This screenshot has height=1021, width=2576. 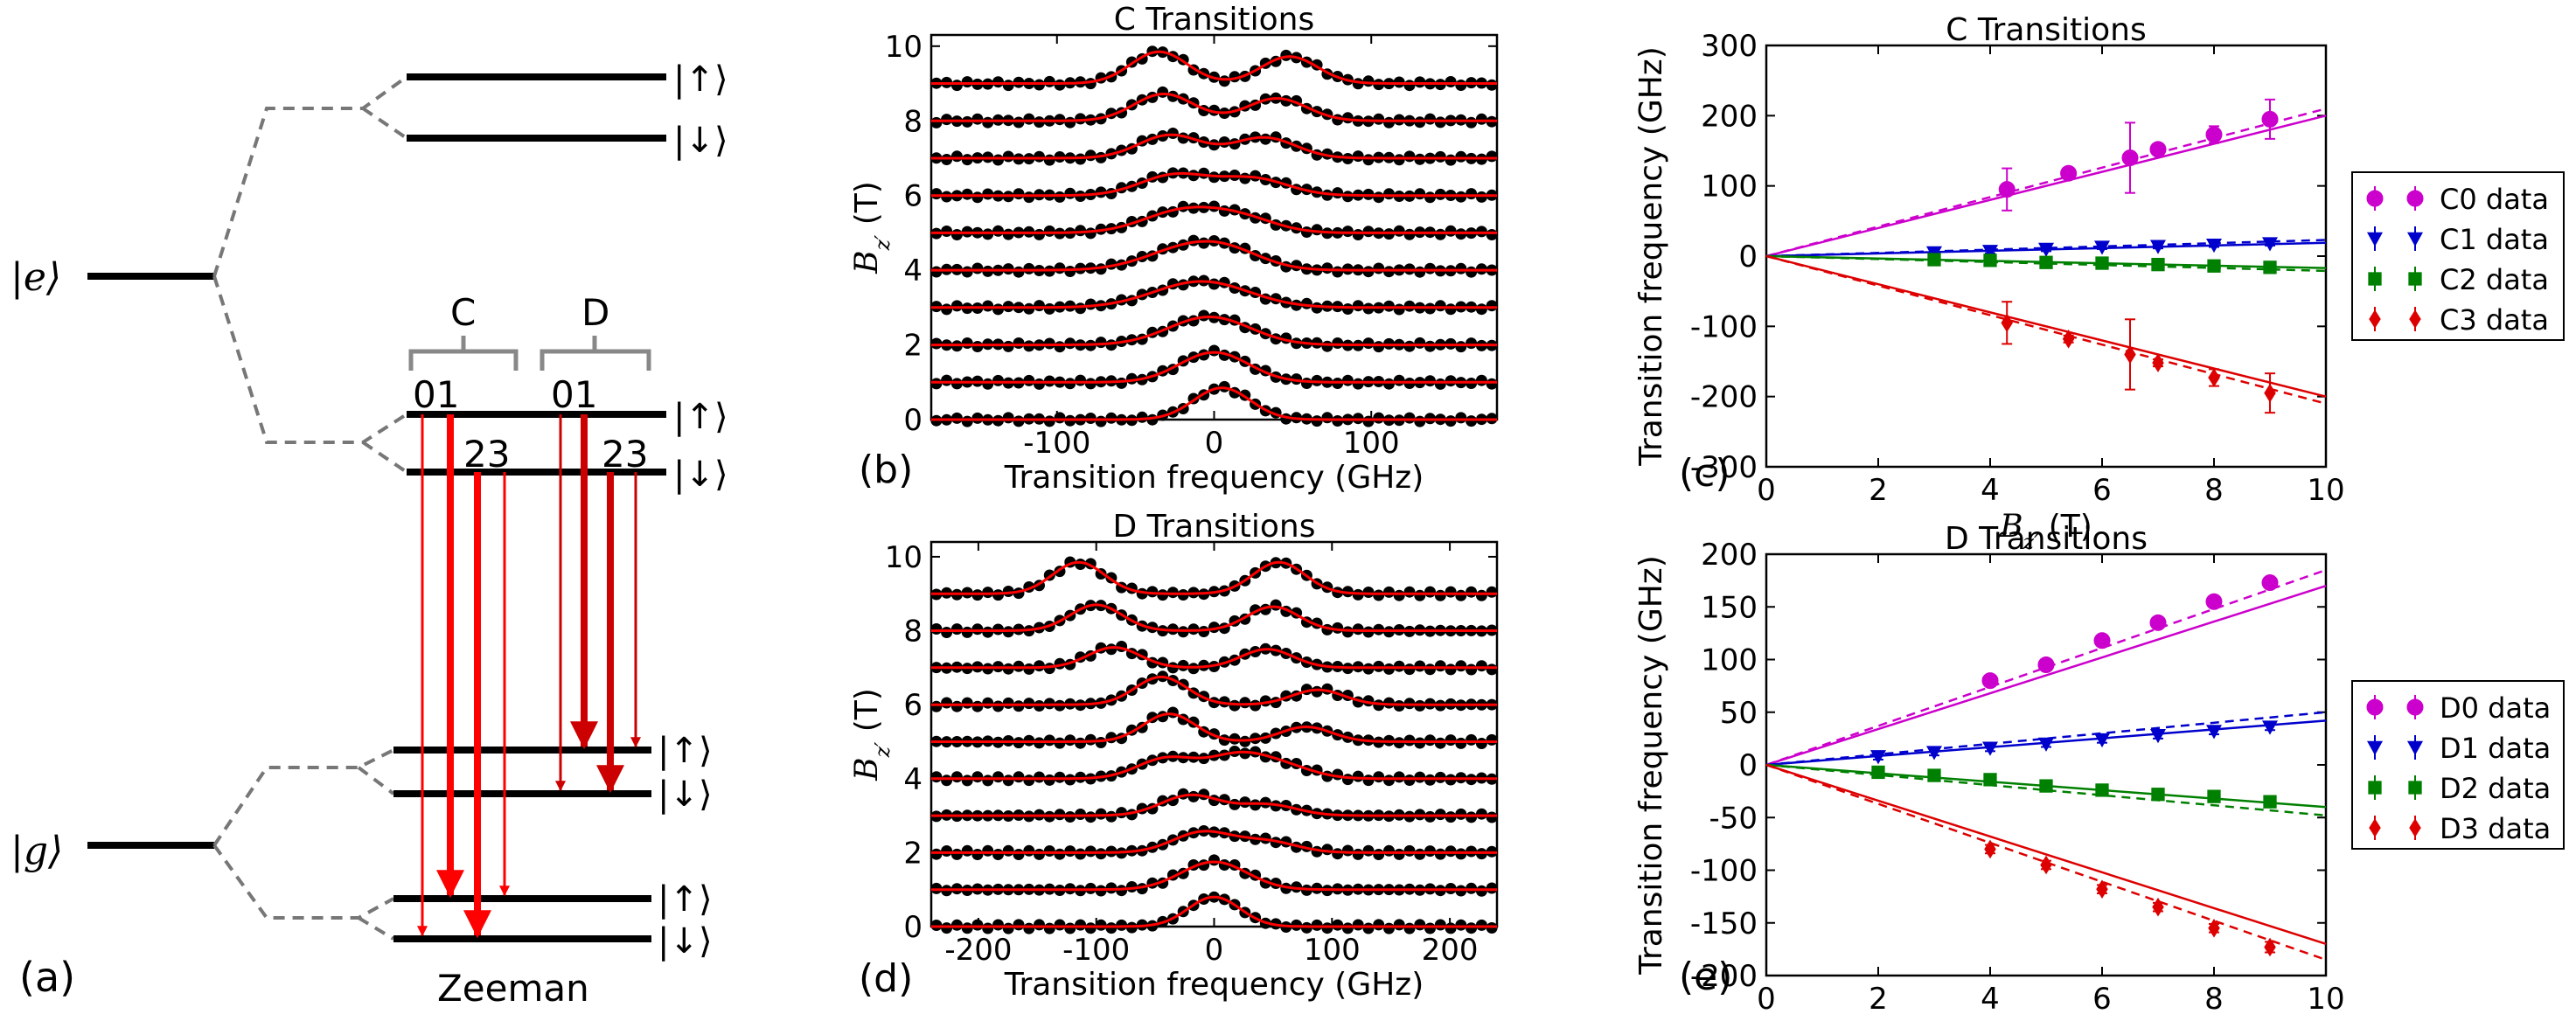 I want to click on x-tick-label: 4, so click(x=1990, y=999).